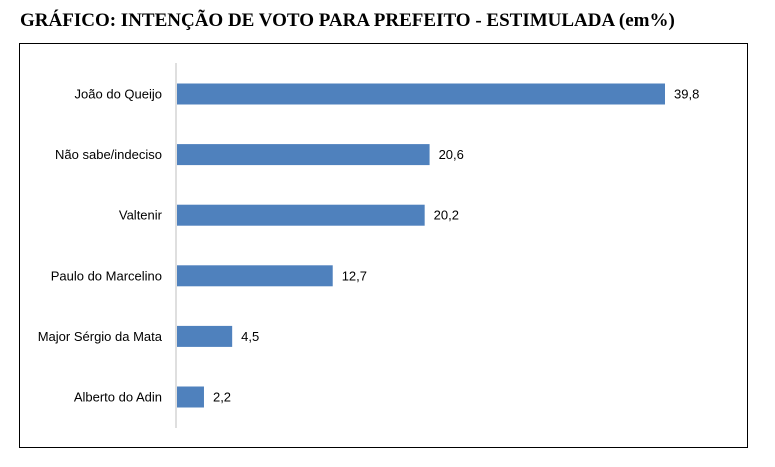 This screenshot has height=467, width=775. I want to click on category-label: Alberto do Adin, so click(118, 397).